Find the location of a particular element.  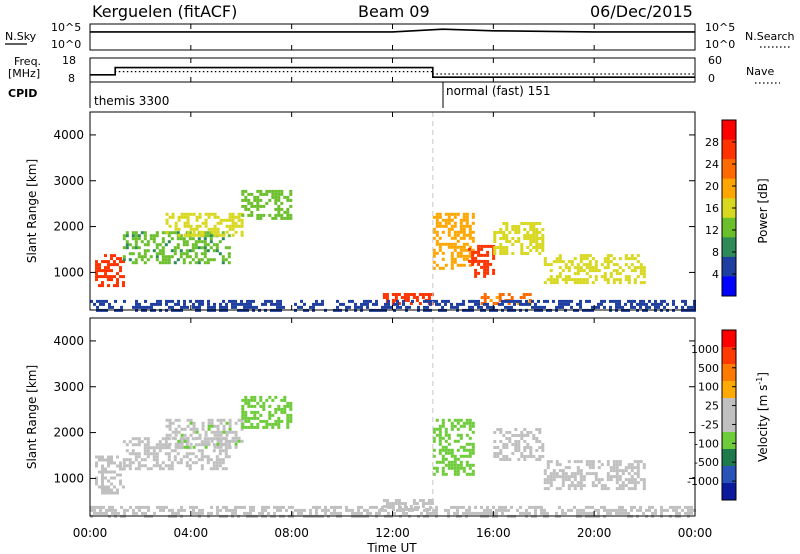

power-colorbar-tick-label: 12 is located at coordinates (712, 230).